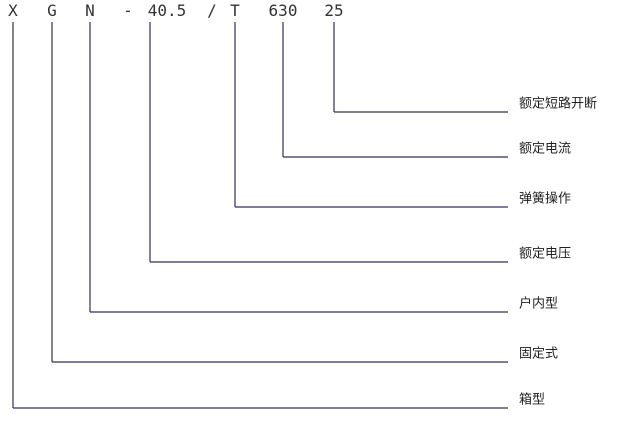 This screenshot has height=426, width=620. I want to click on code-part: N, so click(90, 10).